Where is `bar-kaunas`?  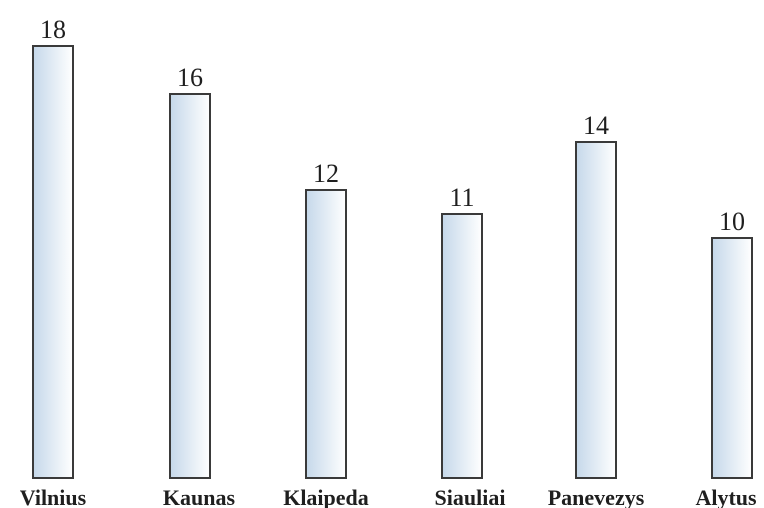 bar-kaunas is located at coordinates (190, 286).